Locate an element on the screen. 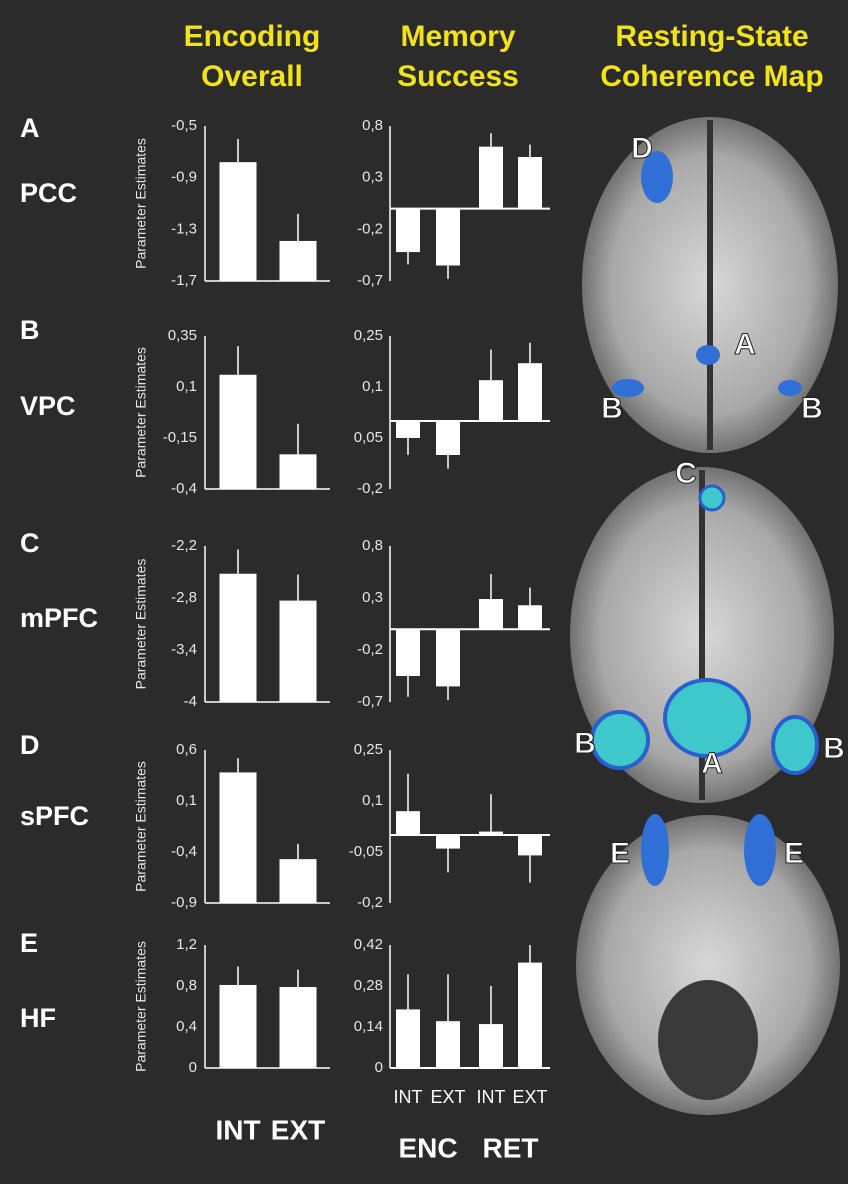 The height and width of the screenshot is (1184, 848). y-tick-label: -1,7 is located at coordinates (184, 280).